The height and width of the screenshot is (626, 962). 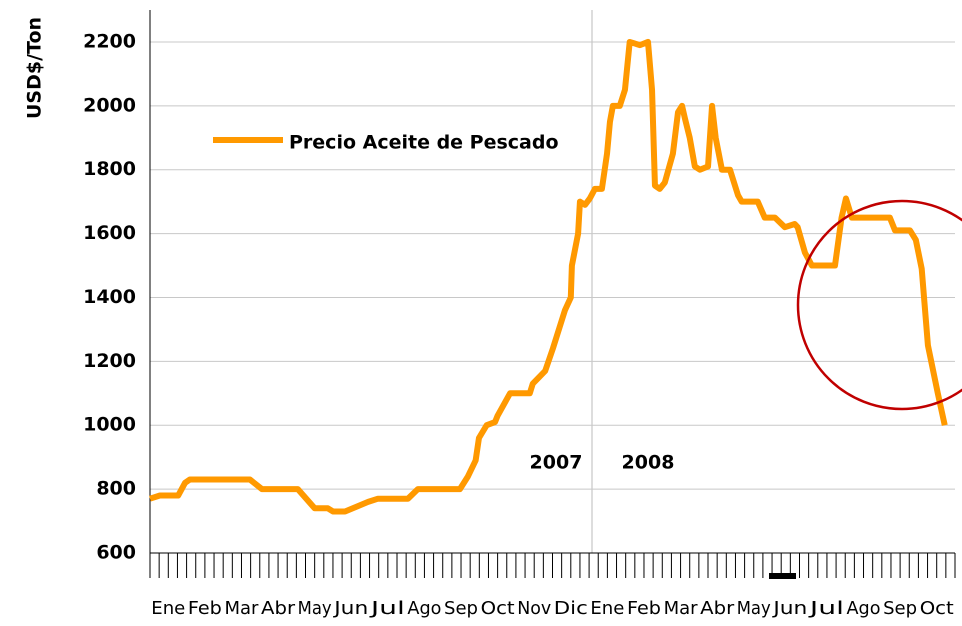 What do you see at coordinates (424, 143) in the screenshot?
I see `legend-label: Precio Aceite de Pescado` at bounding box center [424, 143].